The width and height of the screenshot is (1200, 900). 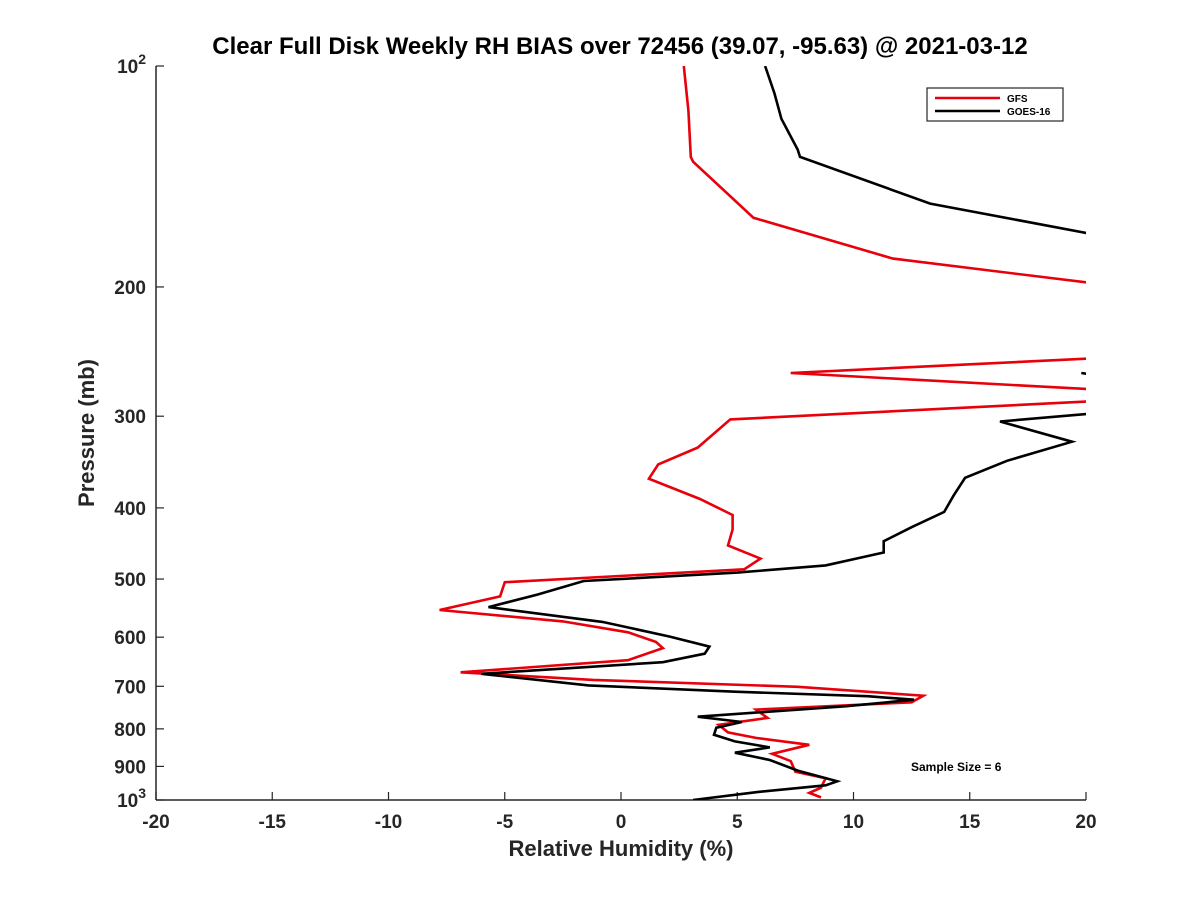 What do you see at coordinates (130, 580) in the screenshot?
I see `y-tick-label: 500` at bounding box center [130, 580].